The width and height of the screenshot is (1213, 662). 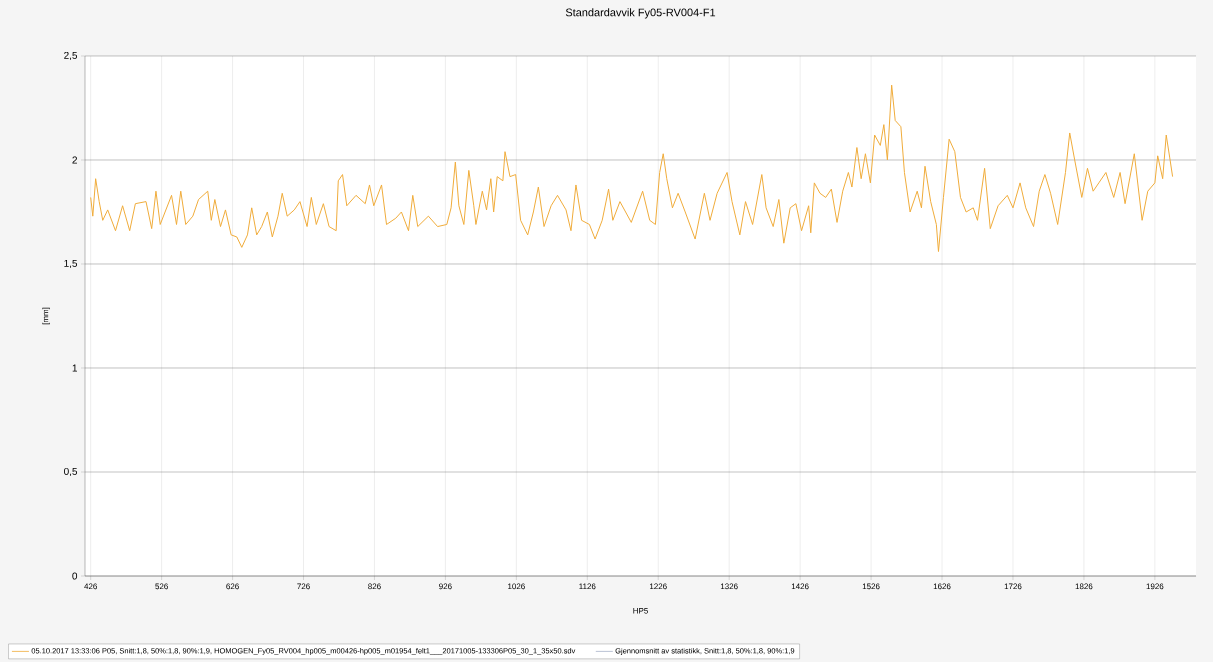 What do you see at coordinates (71, 56) in the screenshot?
I see `y-tick-label: 2,5` at bounding box center [71, 56].